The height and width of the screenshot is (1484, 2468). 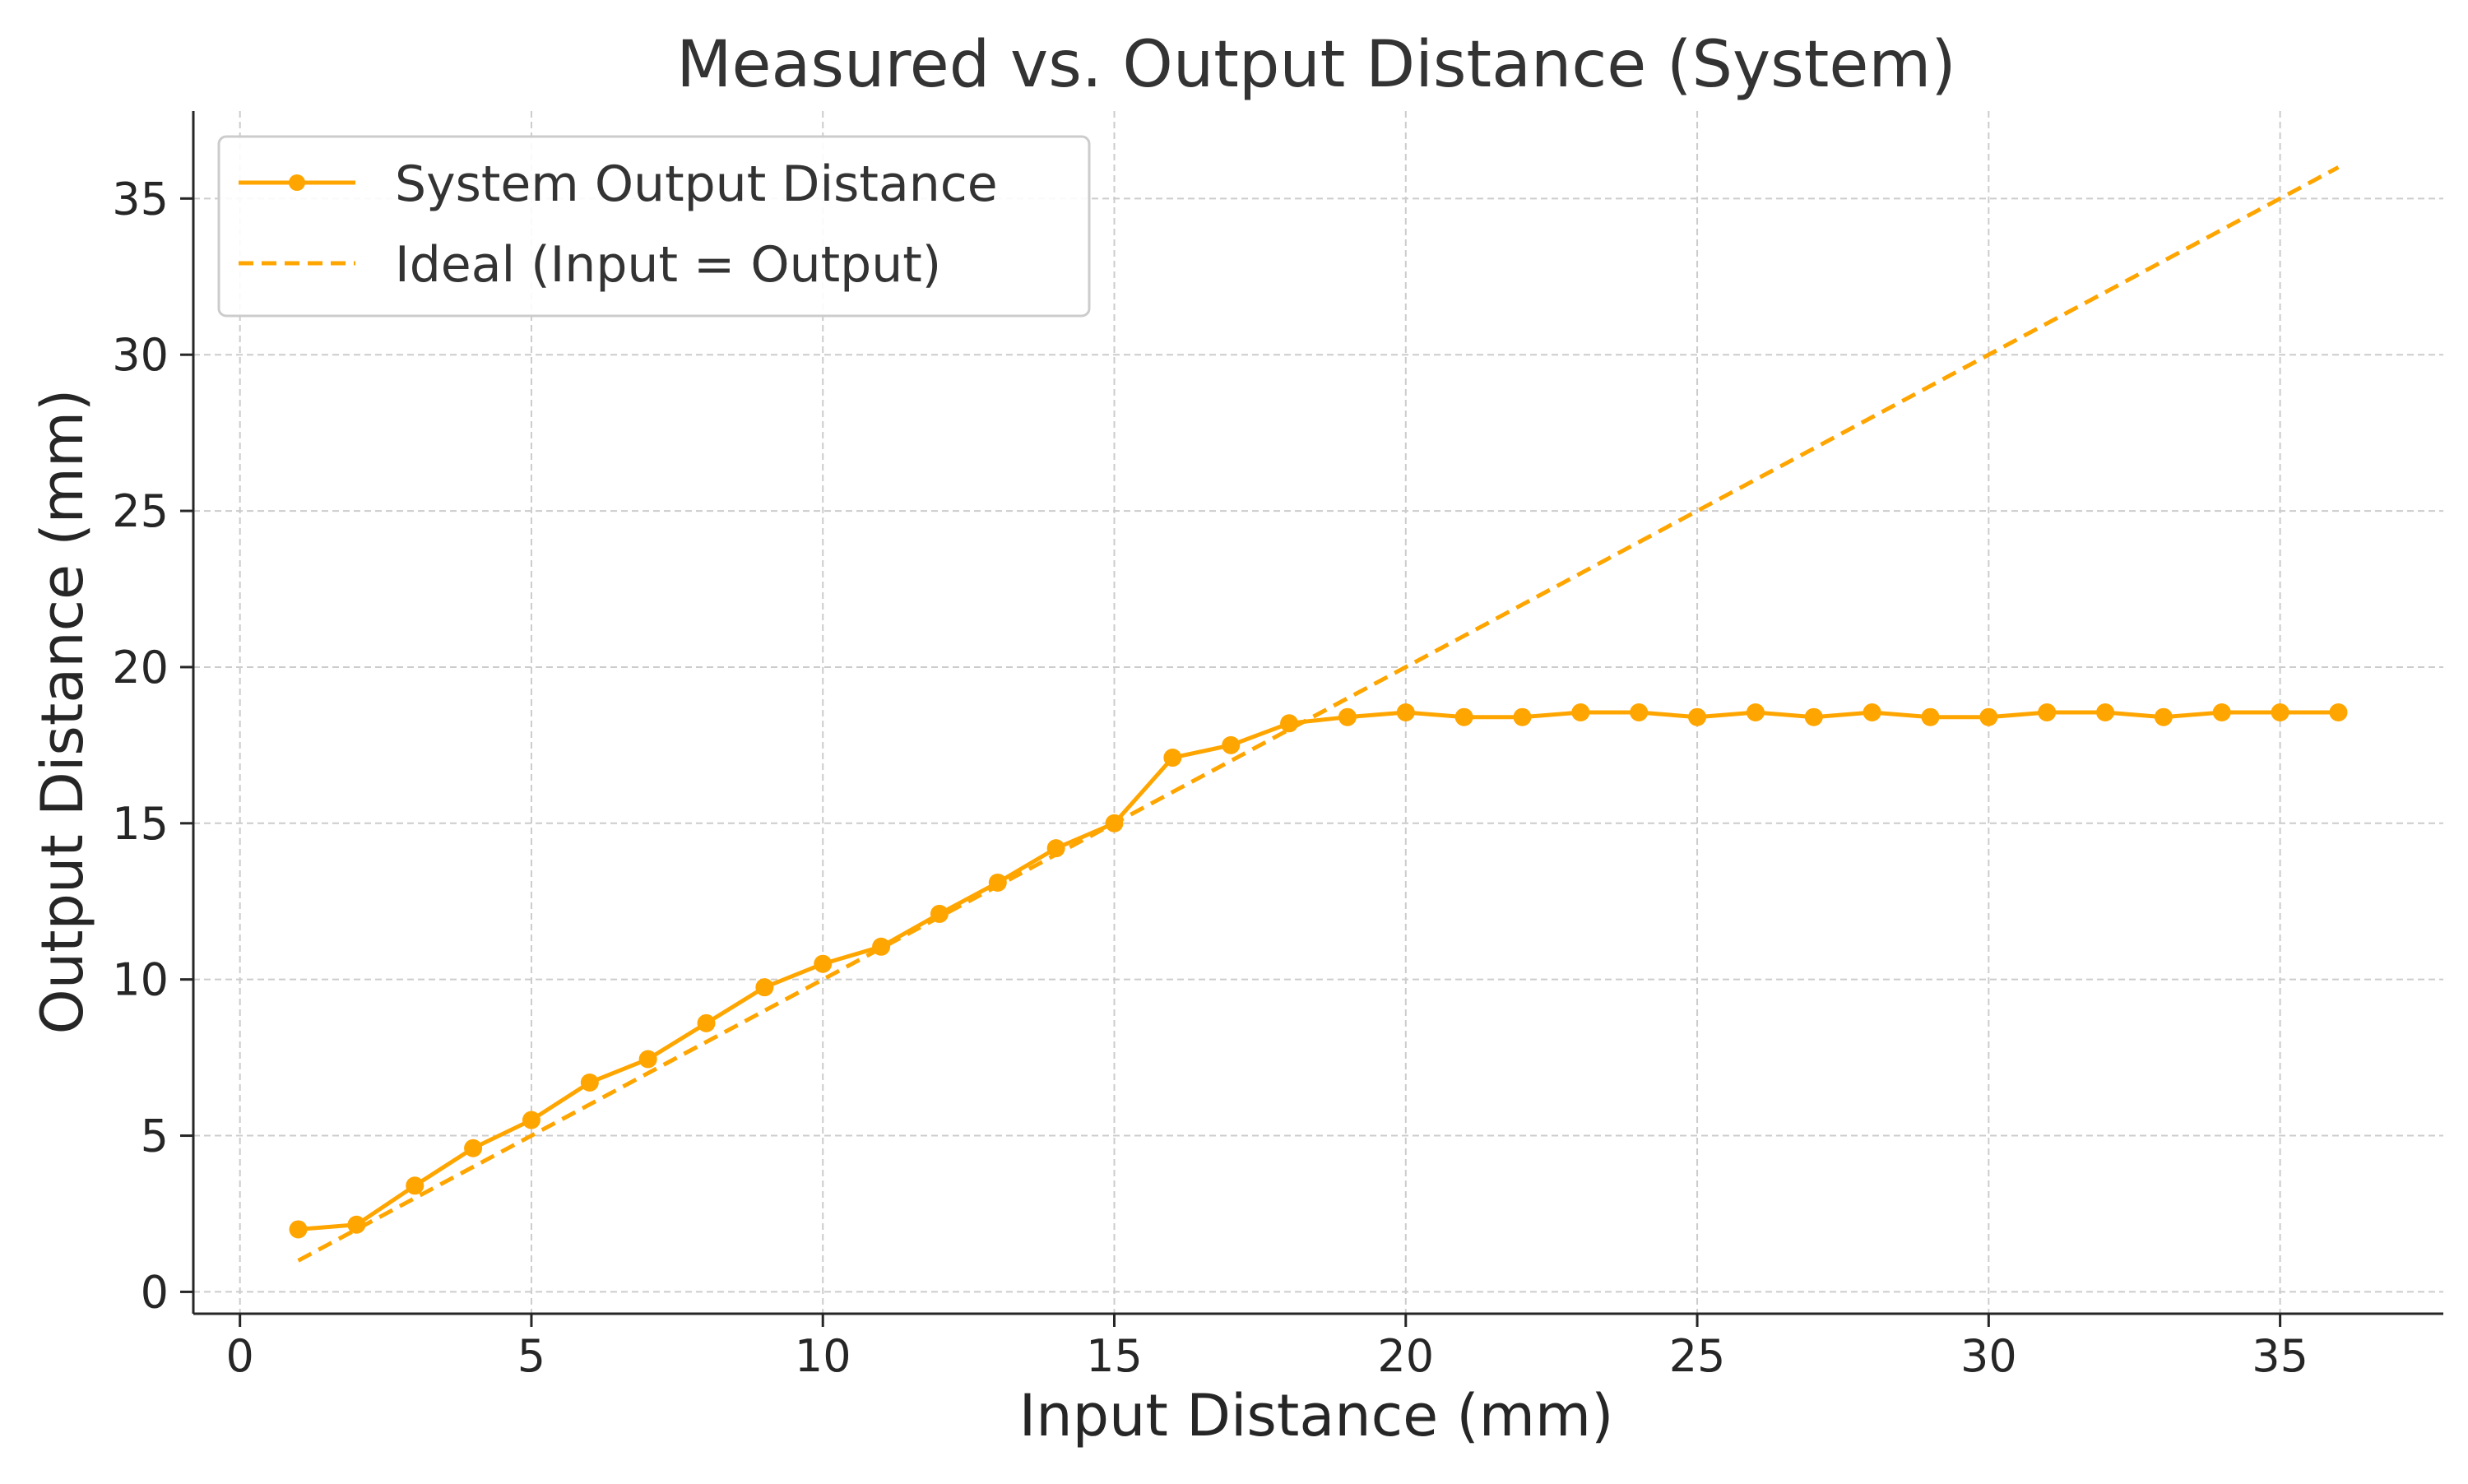 I want to click on legend-label-system-output: System Output Distance, so click(x=696, y=184).